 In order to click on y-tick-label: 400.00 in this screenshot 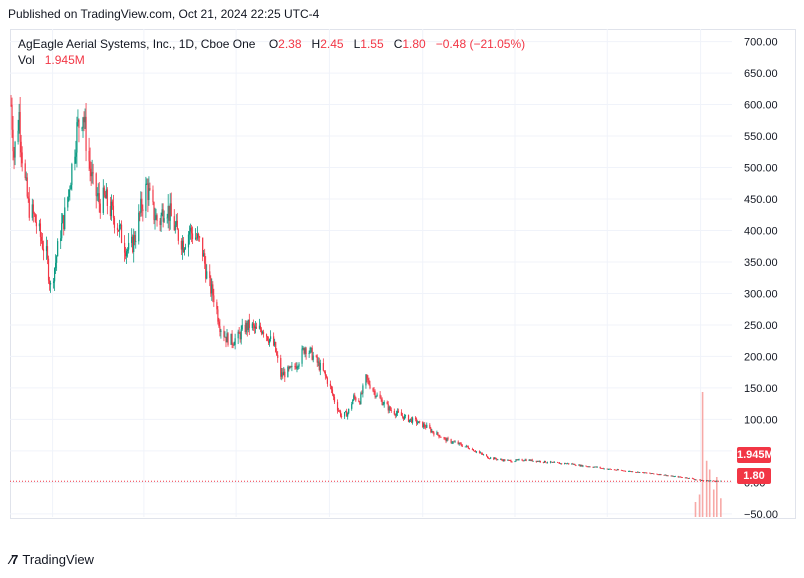, I will do `click(761, 231)`.